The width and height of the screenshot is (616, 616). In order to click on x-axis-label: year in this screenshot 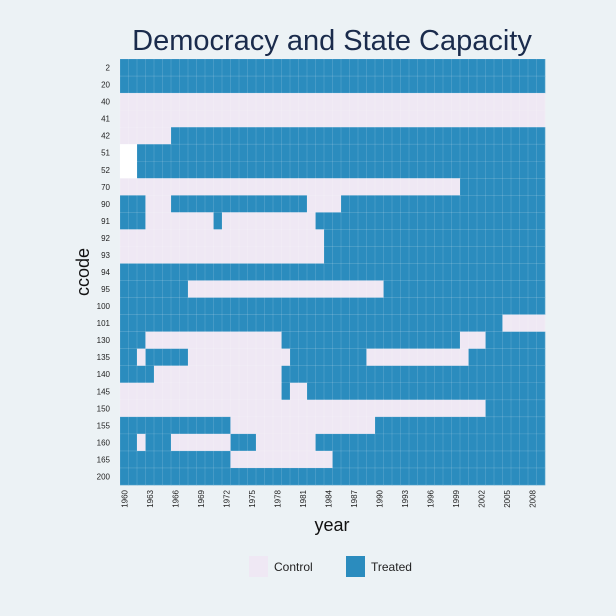, I will do `click(331, 525)`.